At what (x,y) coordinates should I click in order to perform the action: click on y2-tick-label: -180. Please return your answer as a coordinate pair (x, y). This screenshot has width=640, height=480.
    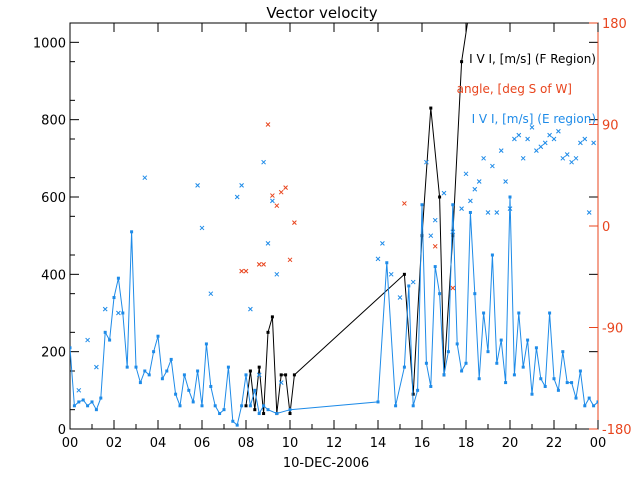
    Looking at the image, I should click on (617, 430).